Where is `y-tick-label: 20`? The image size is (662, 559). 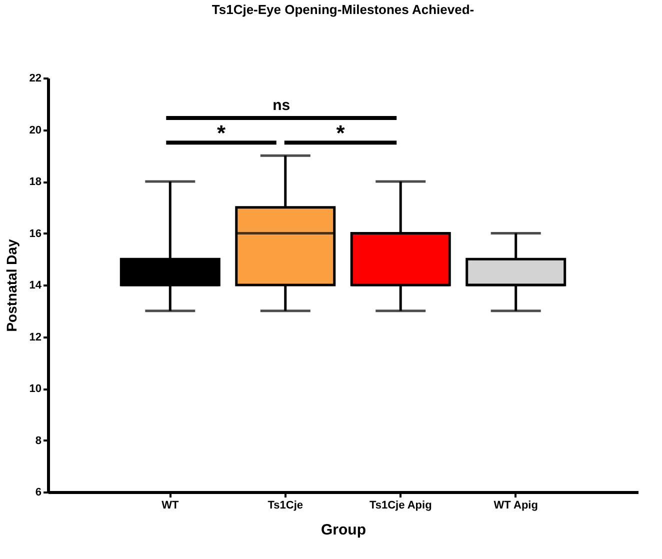
y-tick-label: 20 is located at coordinates (35, 130).